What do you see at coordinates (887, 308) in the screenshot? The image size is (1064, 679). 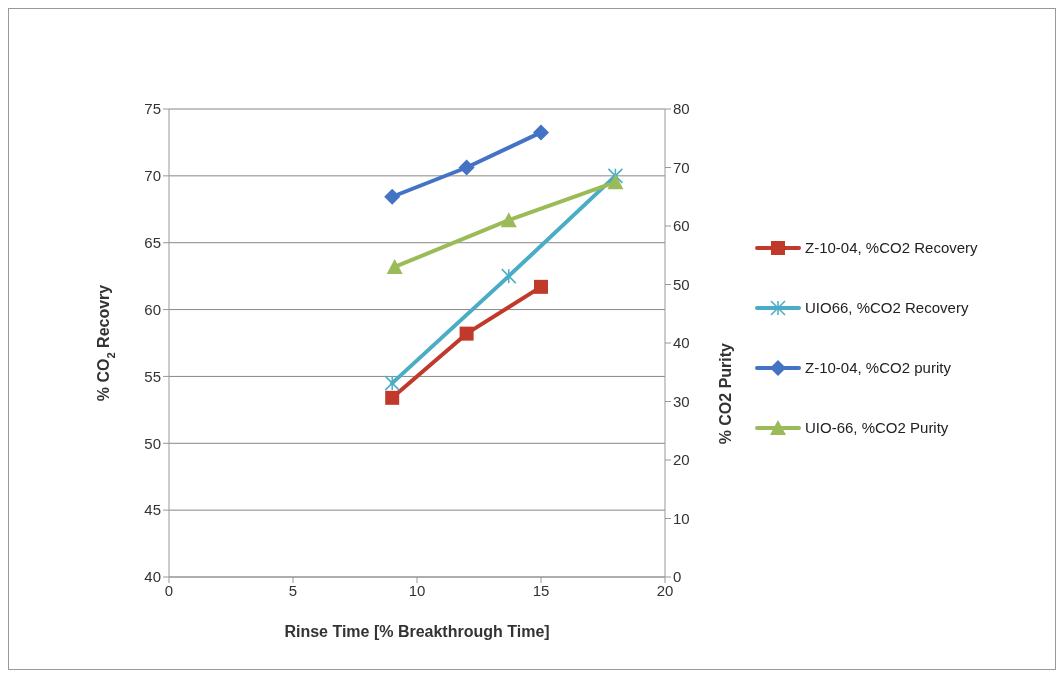 I see `legend-label: UIO66, %CO2 Recovery` at bounding box center [887, 308].